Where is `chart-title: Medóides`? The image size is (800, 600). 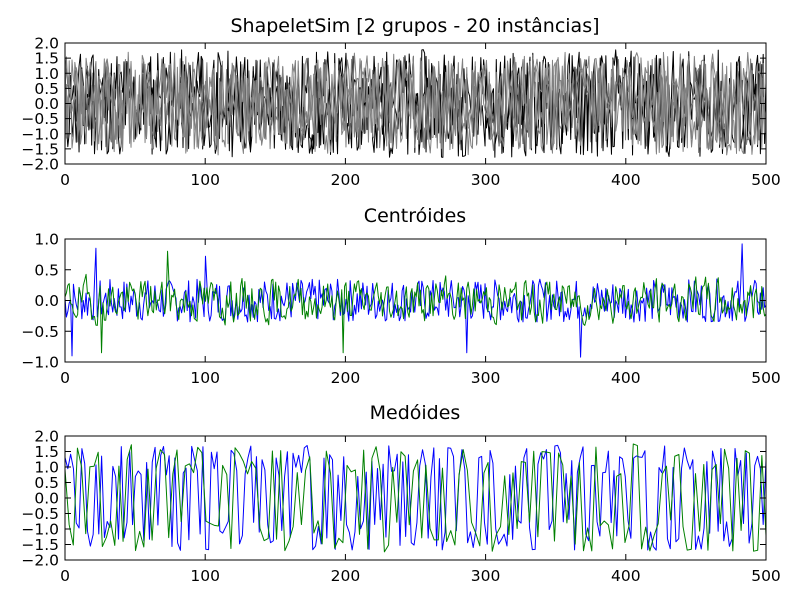 chart-title: Medóides is located at coordinates (415, 413).